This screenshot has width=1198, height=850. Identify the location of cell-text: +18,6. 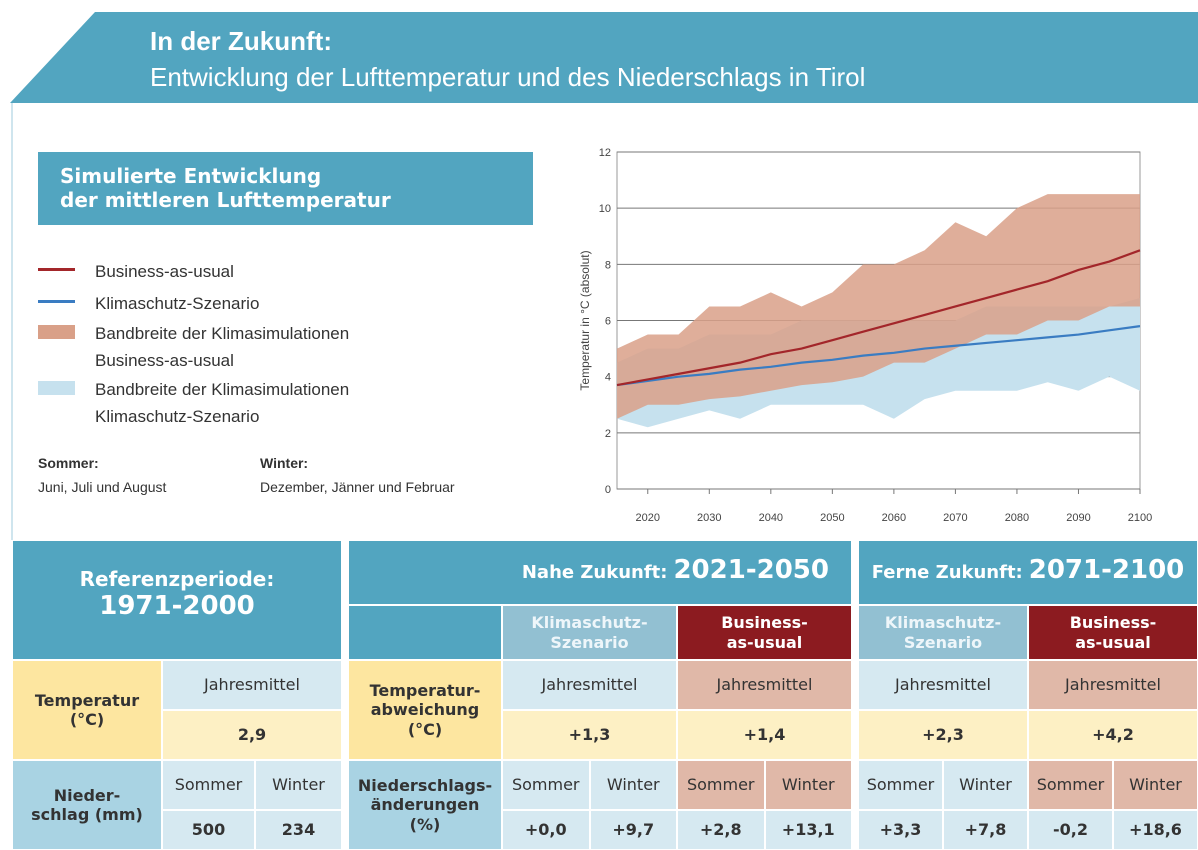
(1155, 830).